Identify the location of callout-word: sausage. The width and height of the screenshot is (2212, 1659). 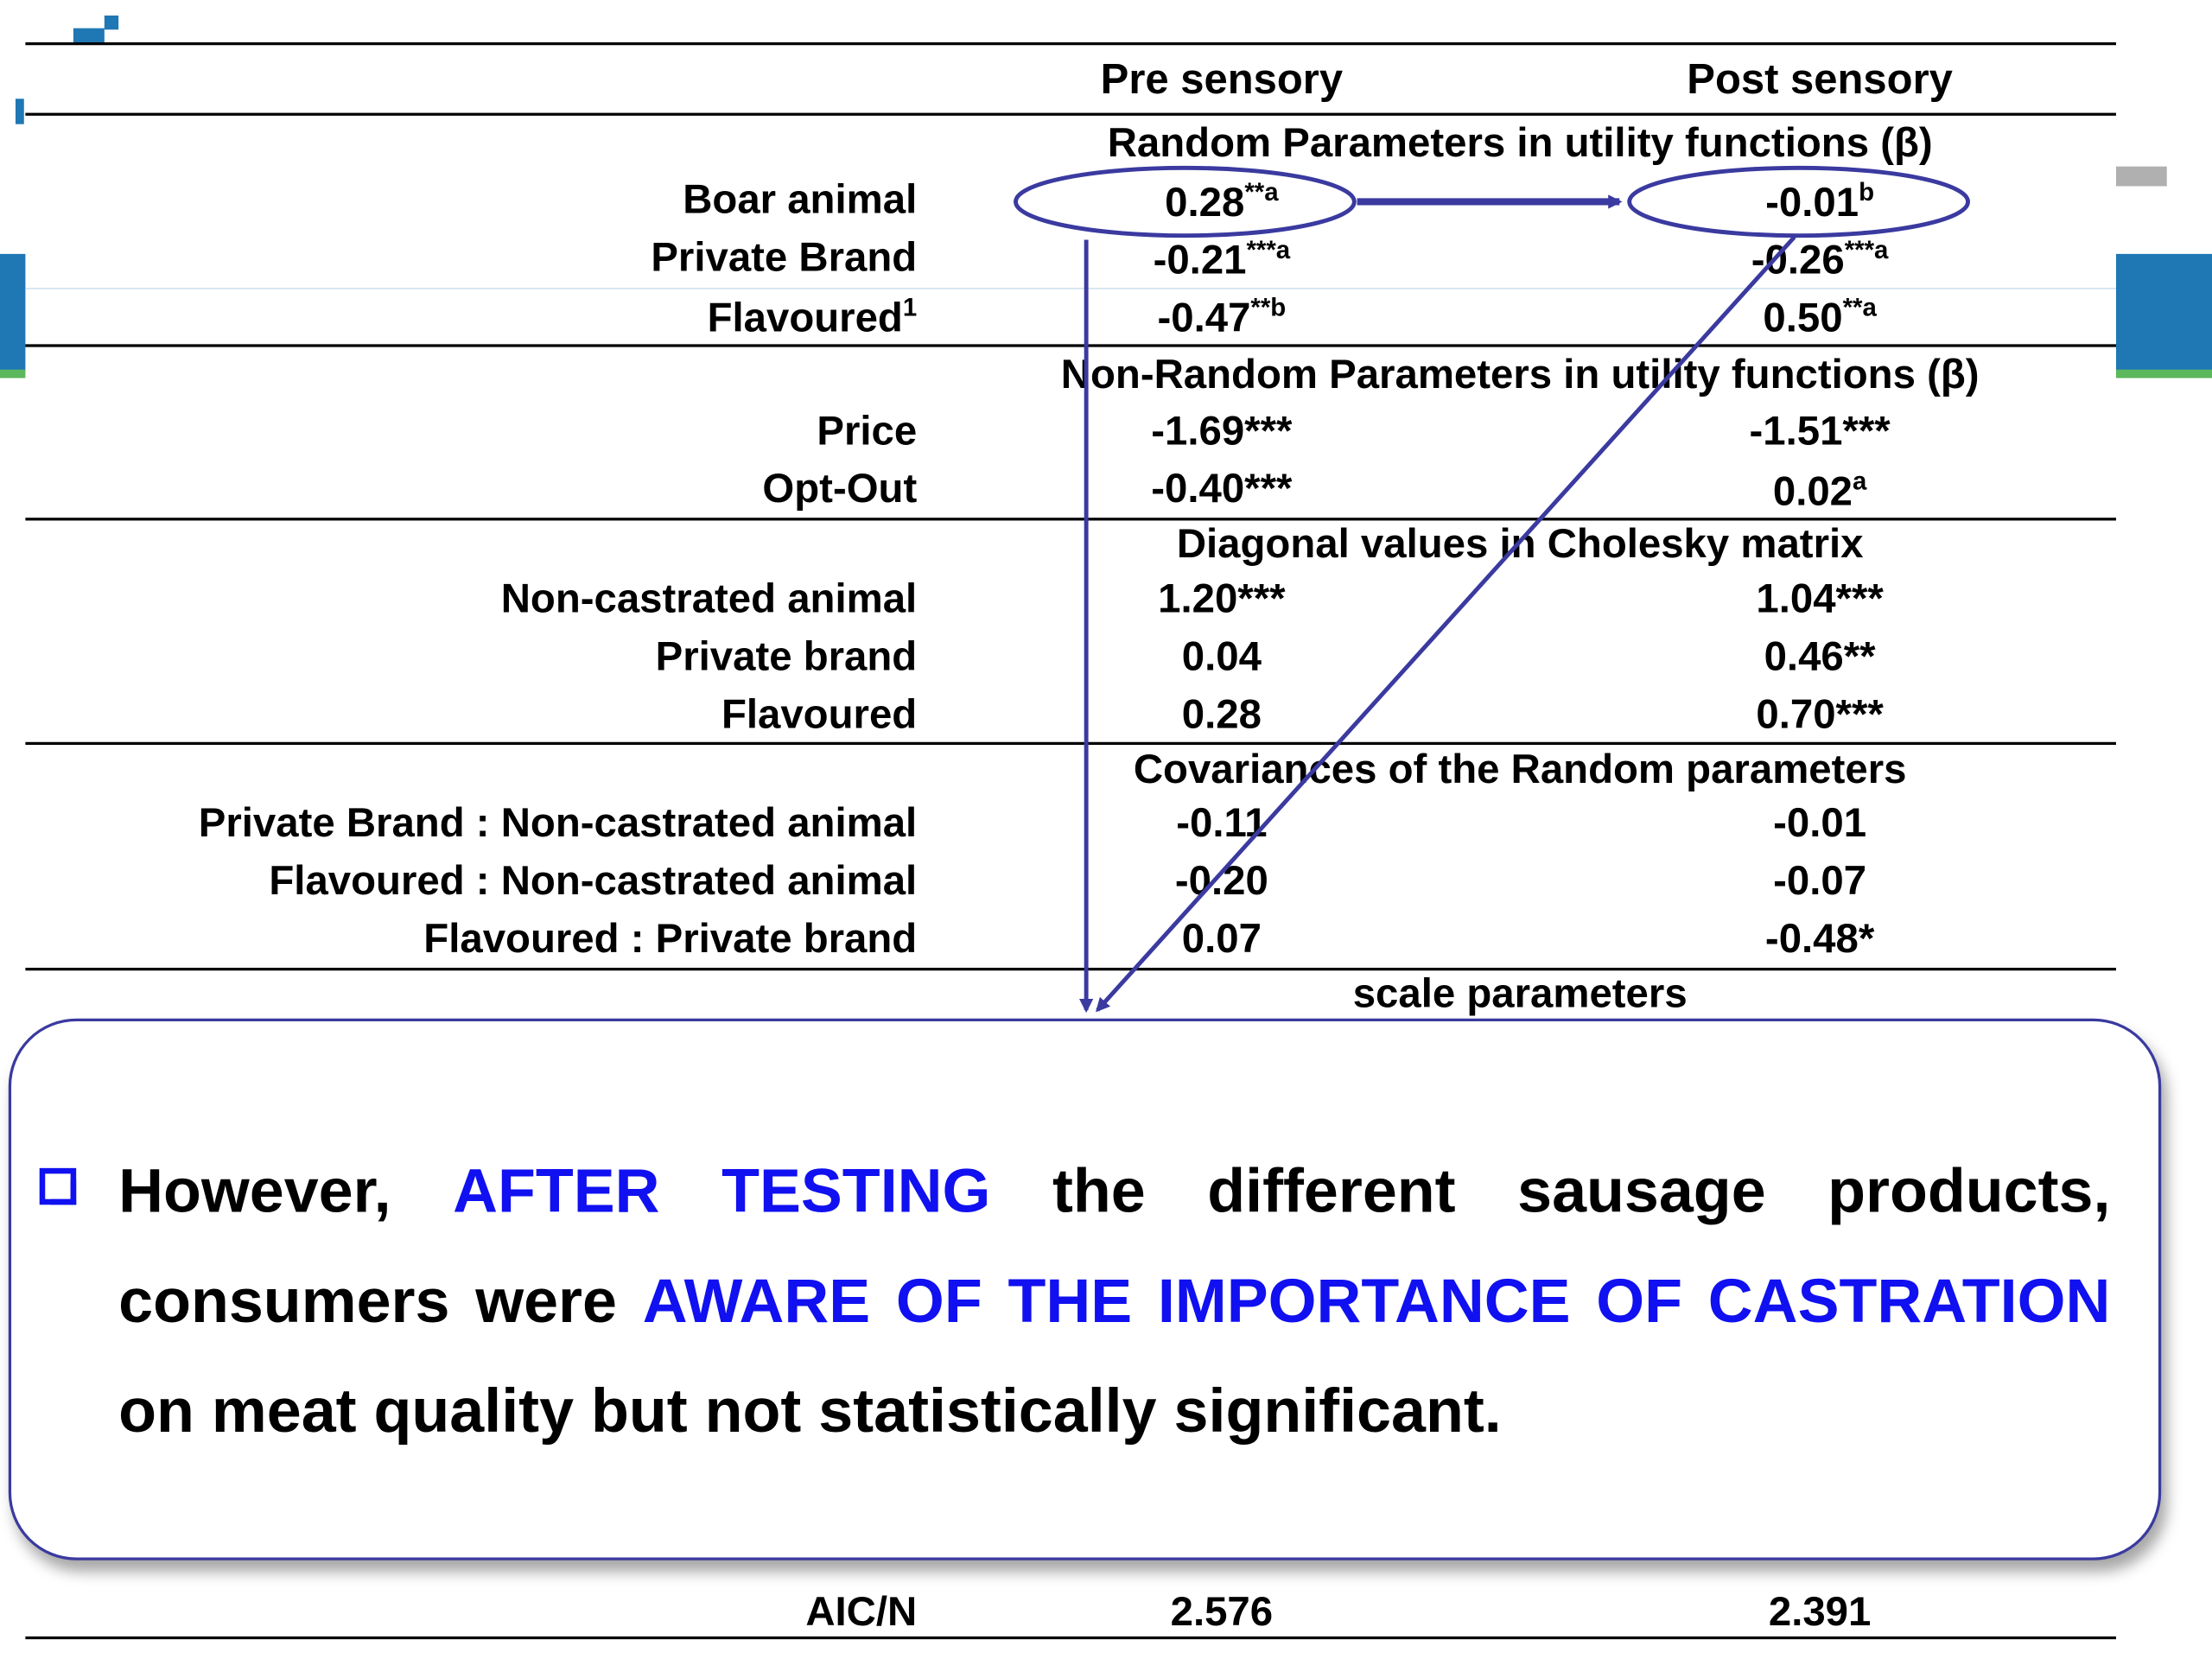
(1641, 1191).